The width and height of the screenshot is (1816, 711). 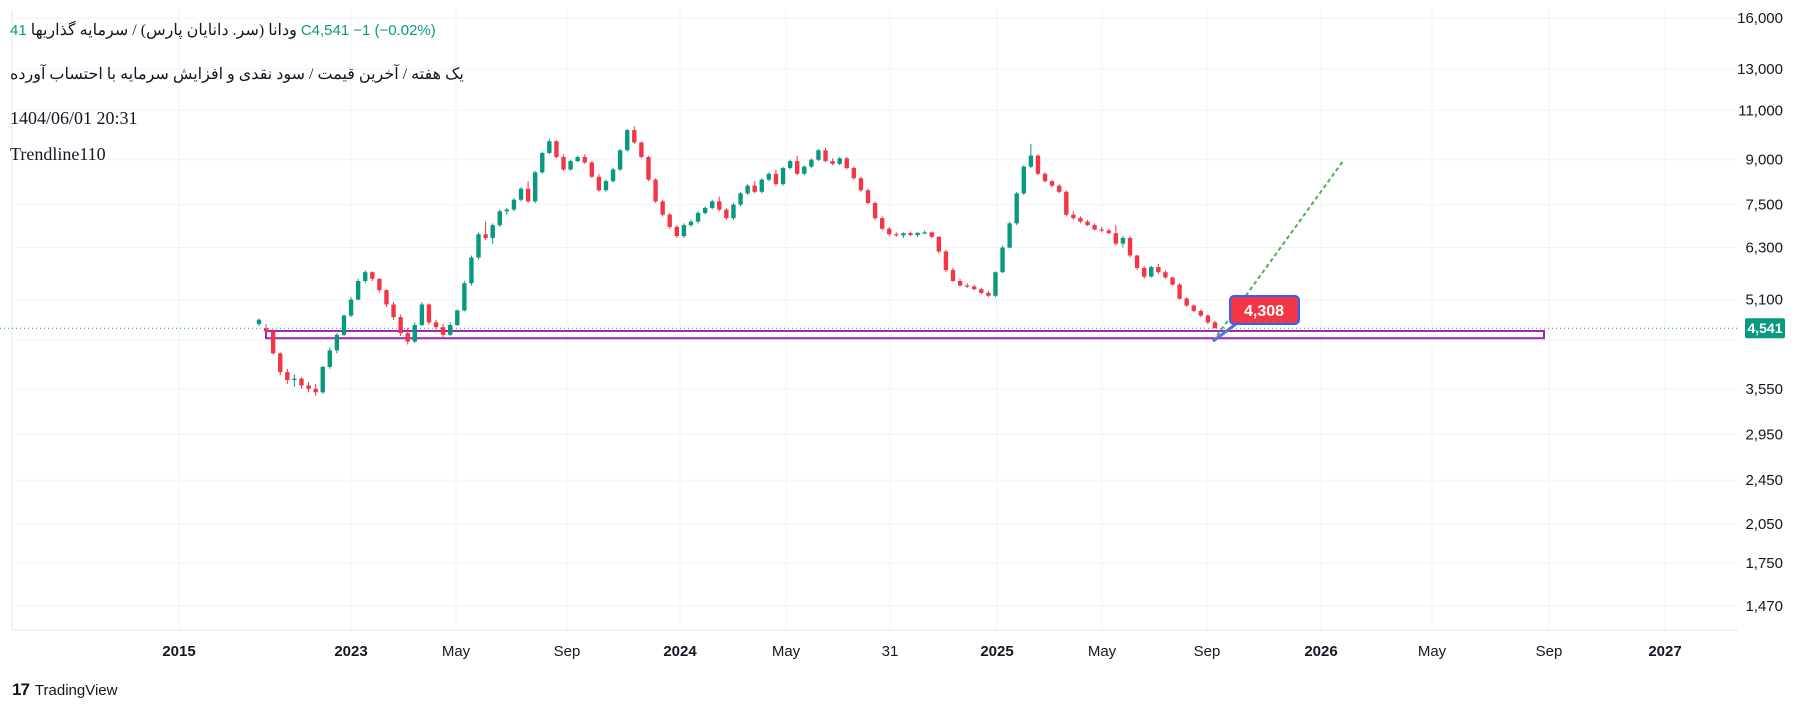 What do you see at coordinates (1764, 563) in the screenshot?
I see `y-tick-label: 1,750` at bounding box center [1764, 563].